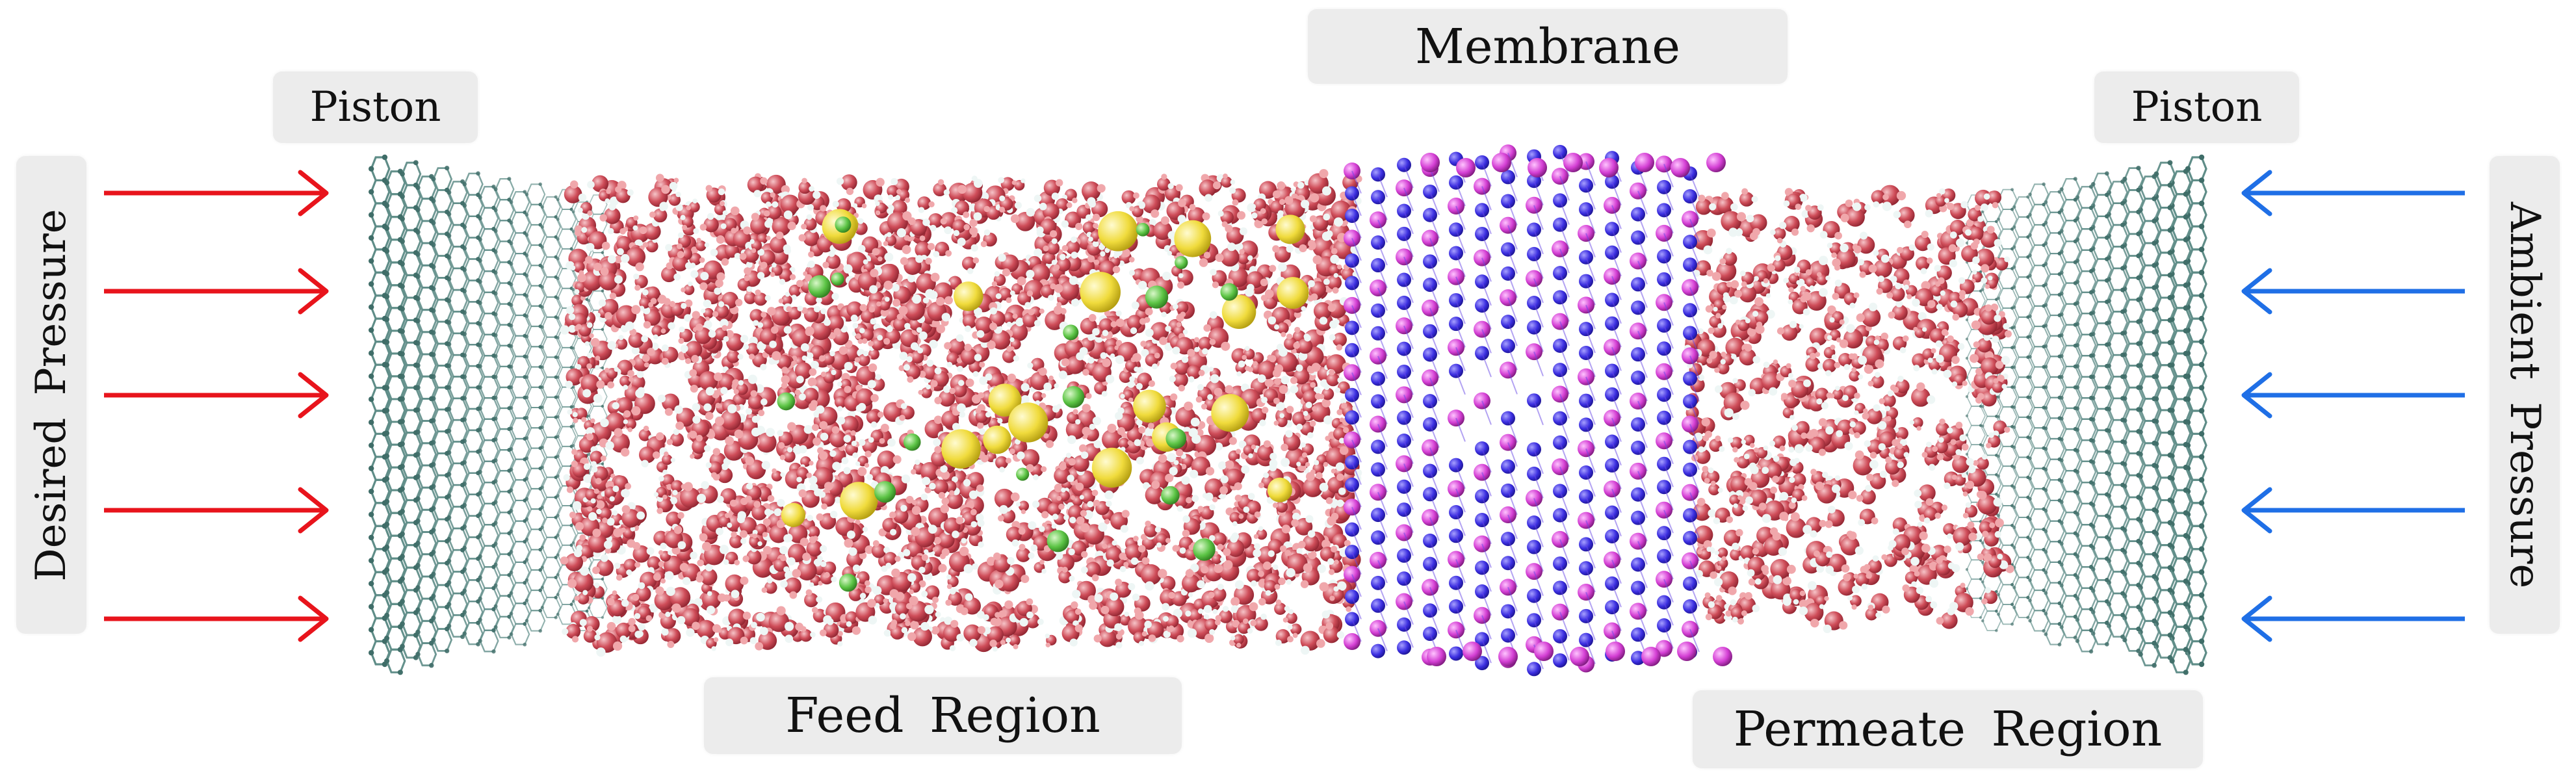  I want to click on ambient-pressure-label: Ambient Pressure, so click(2525, 395).